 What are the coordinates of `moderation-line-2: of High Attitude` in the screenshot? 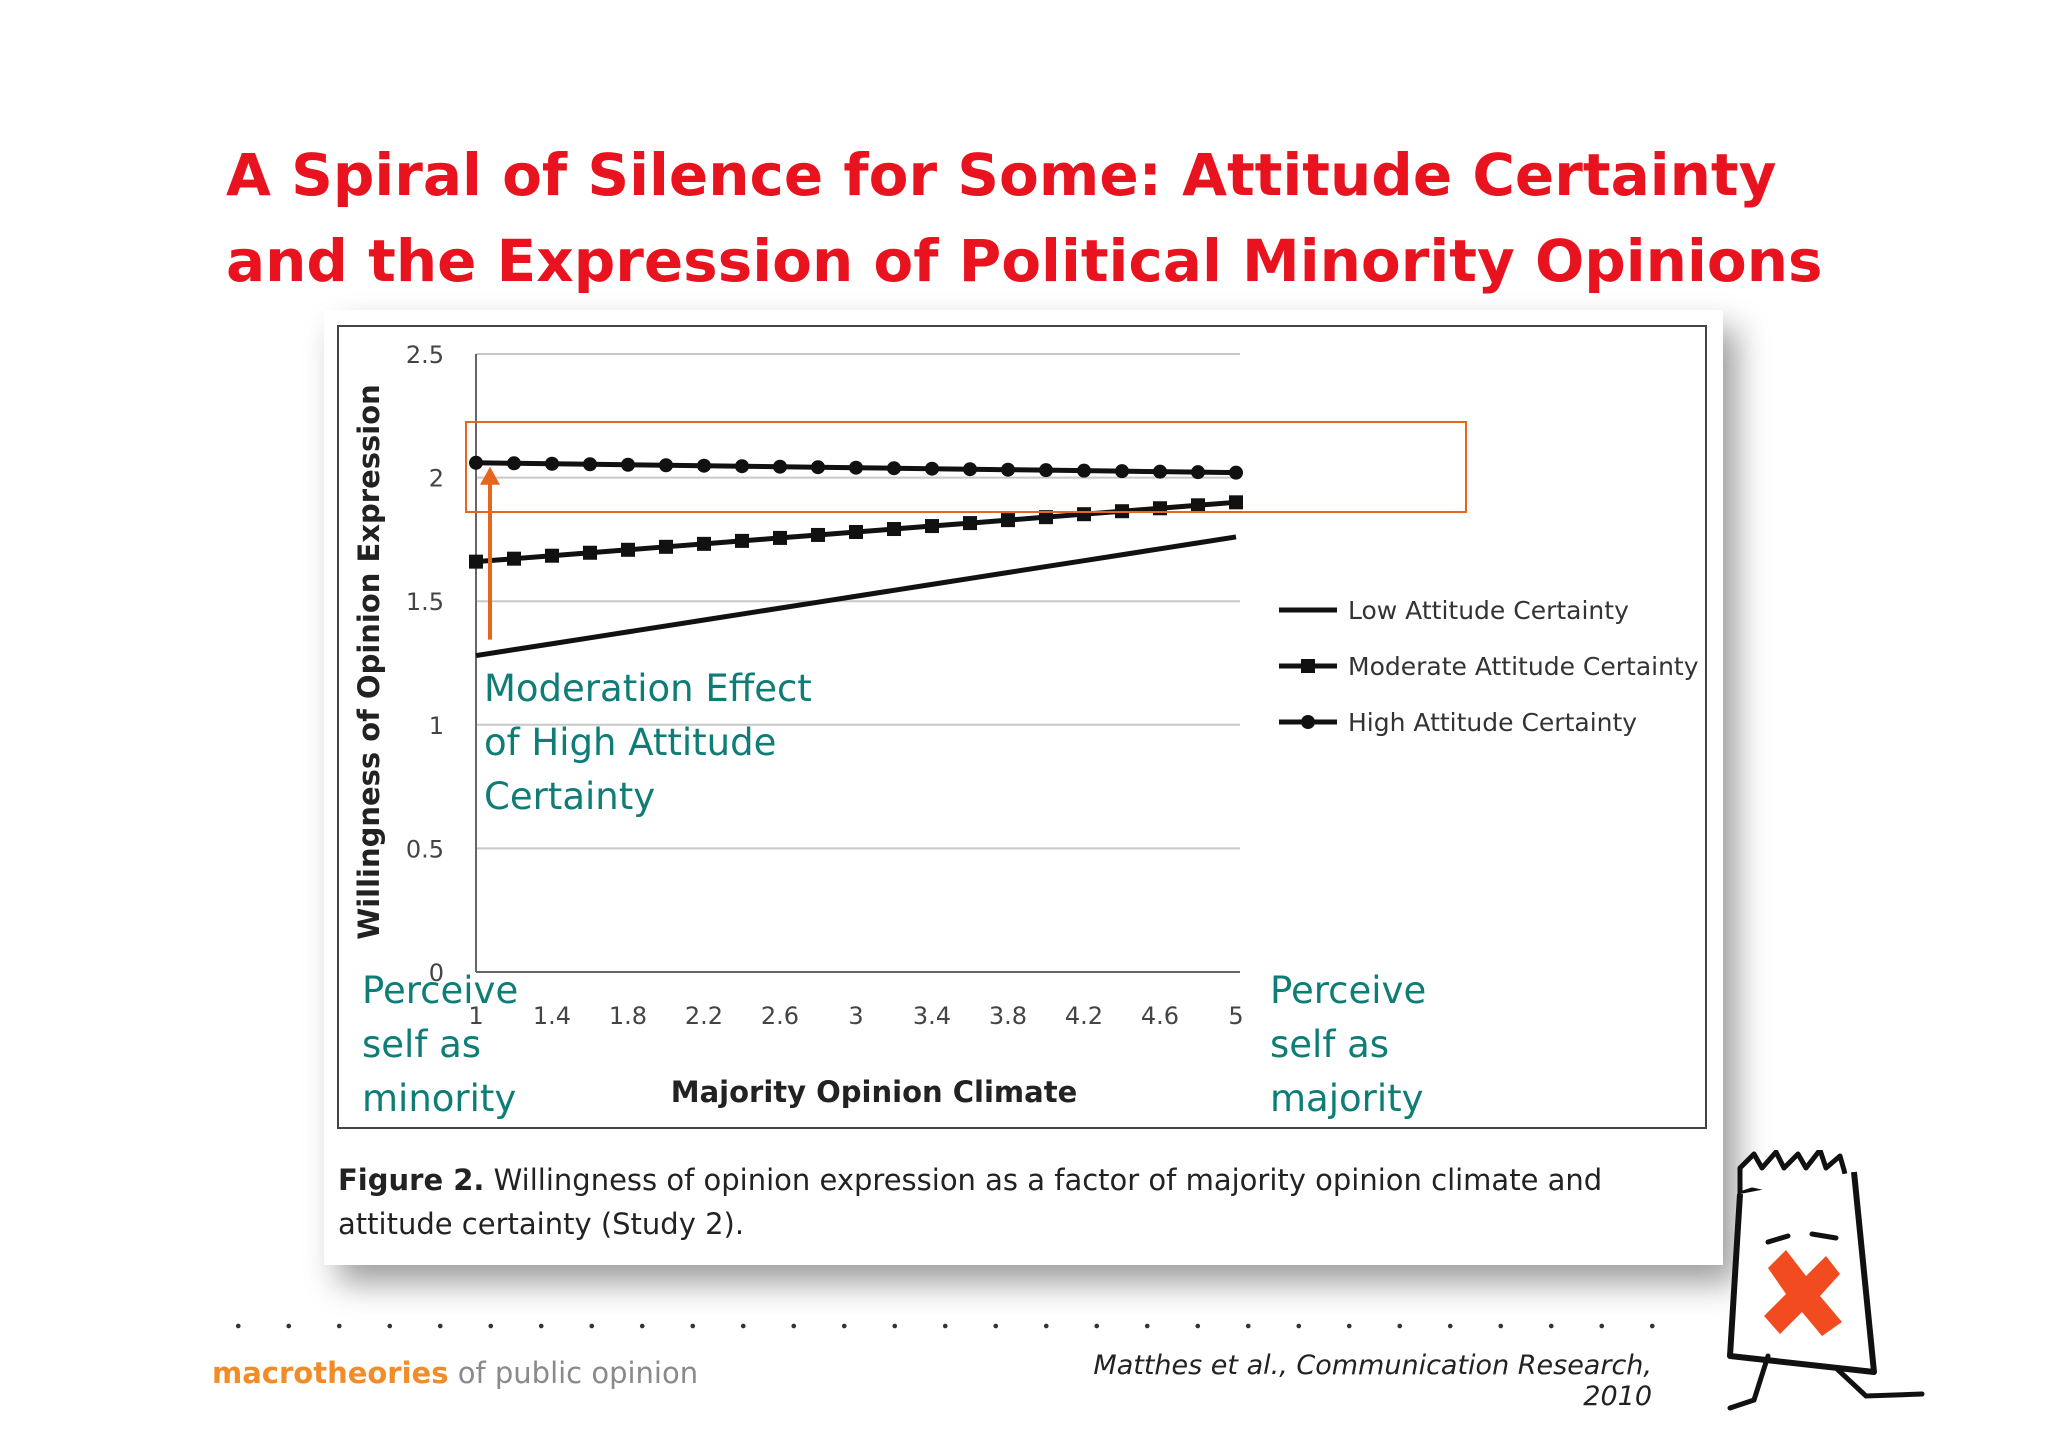 It's located at (630, 742).